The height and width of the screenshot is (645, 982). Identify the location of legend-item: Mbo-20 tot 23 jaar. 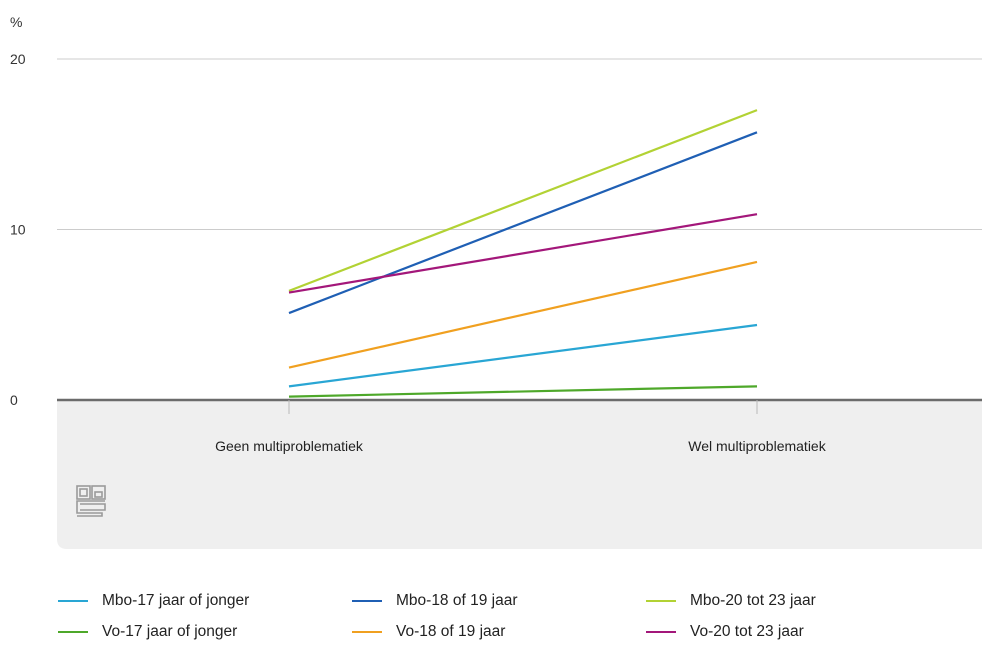
(731, 601).